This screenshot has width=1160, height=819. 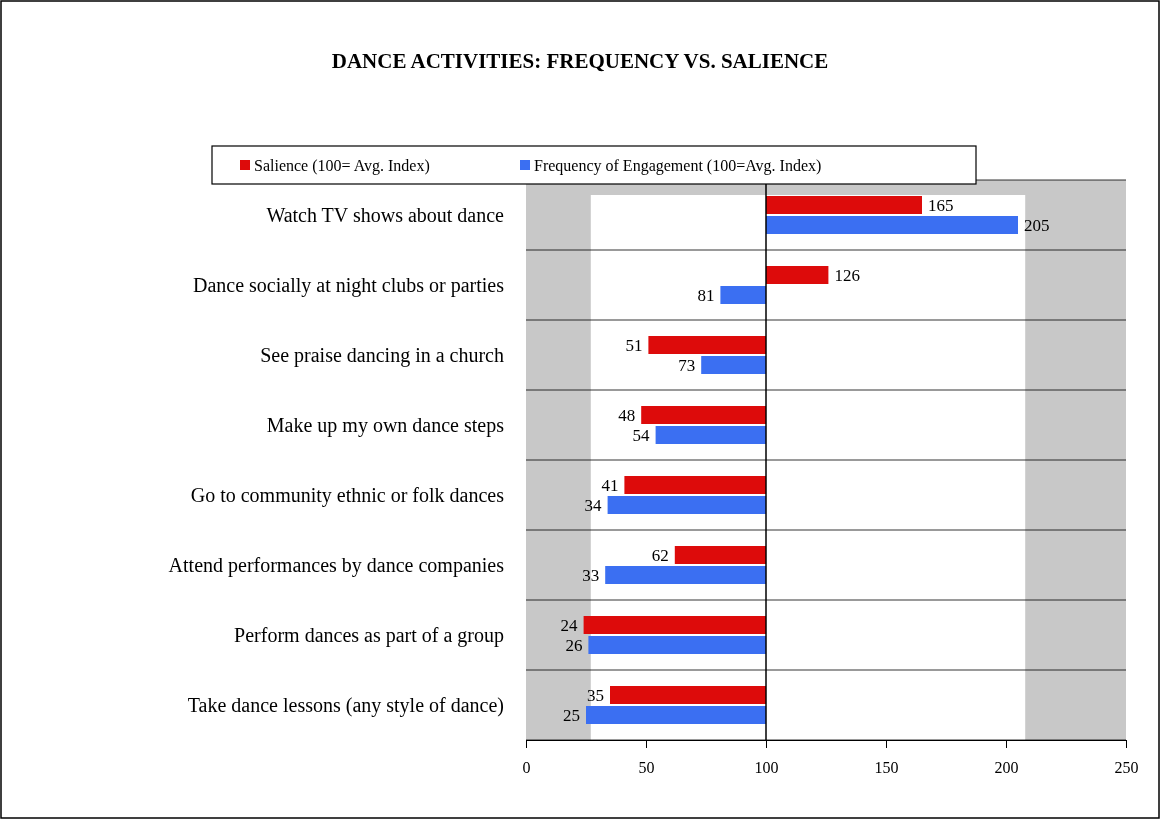 I want to click on data-label: 25, so click(x=571, y=715).